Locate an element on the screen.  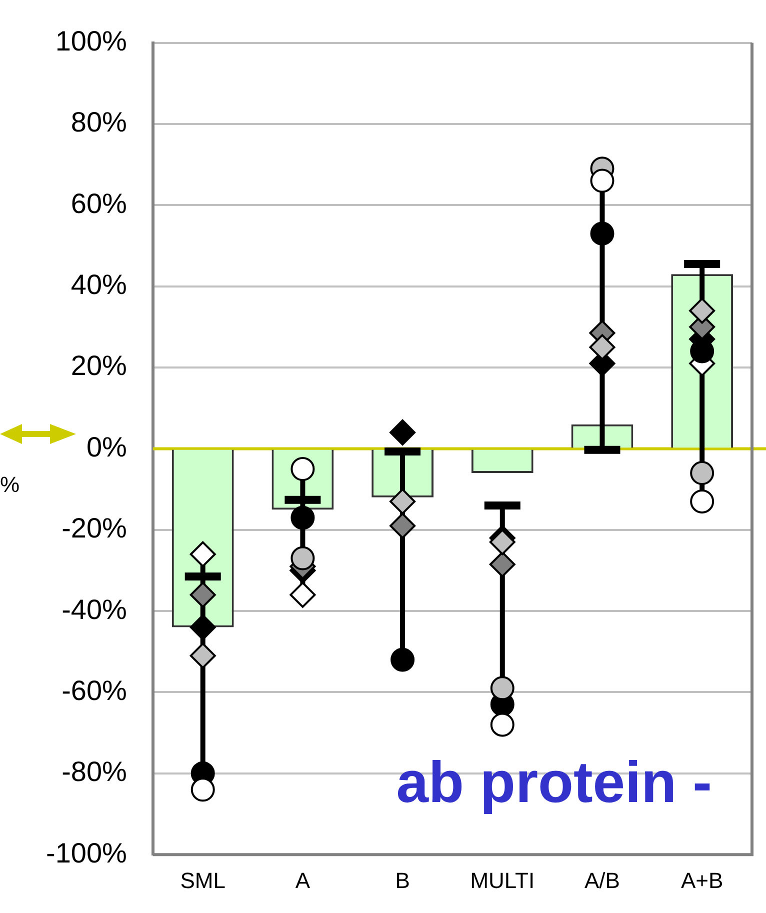
y-tick-label: 40% is located at coordinates (98, 284).